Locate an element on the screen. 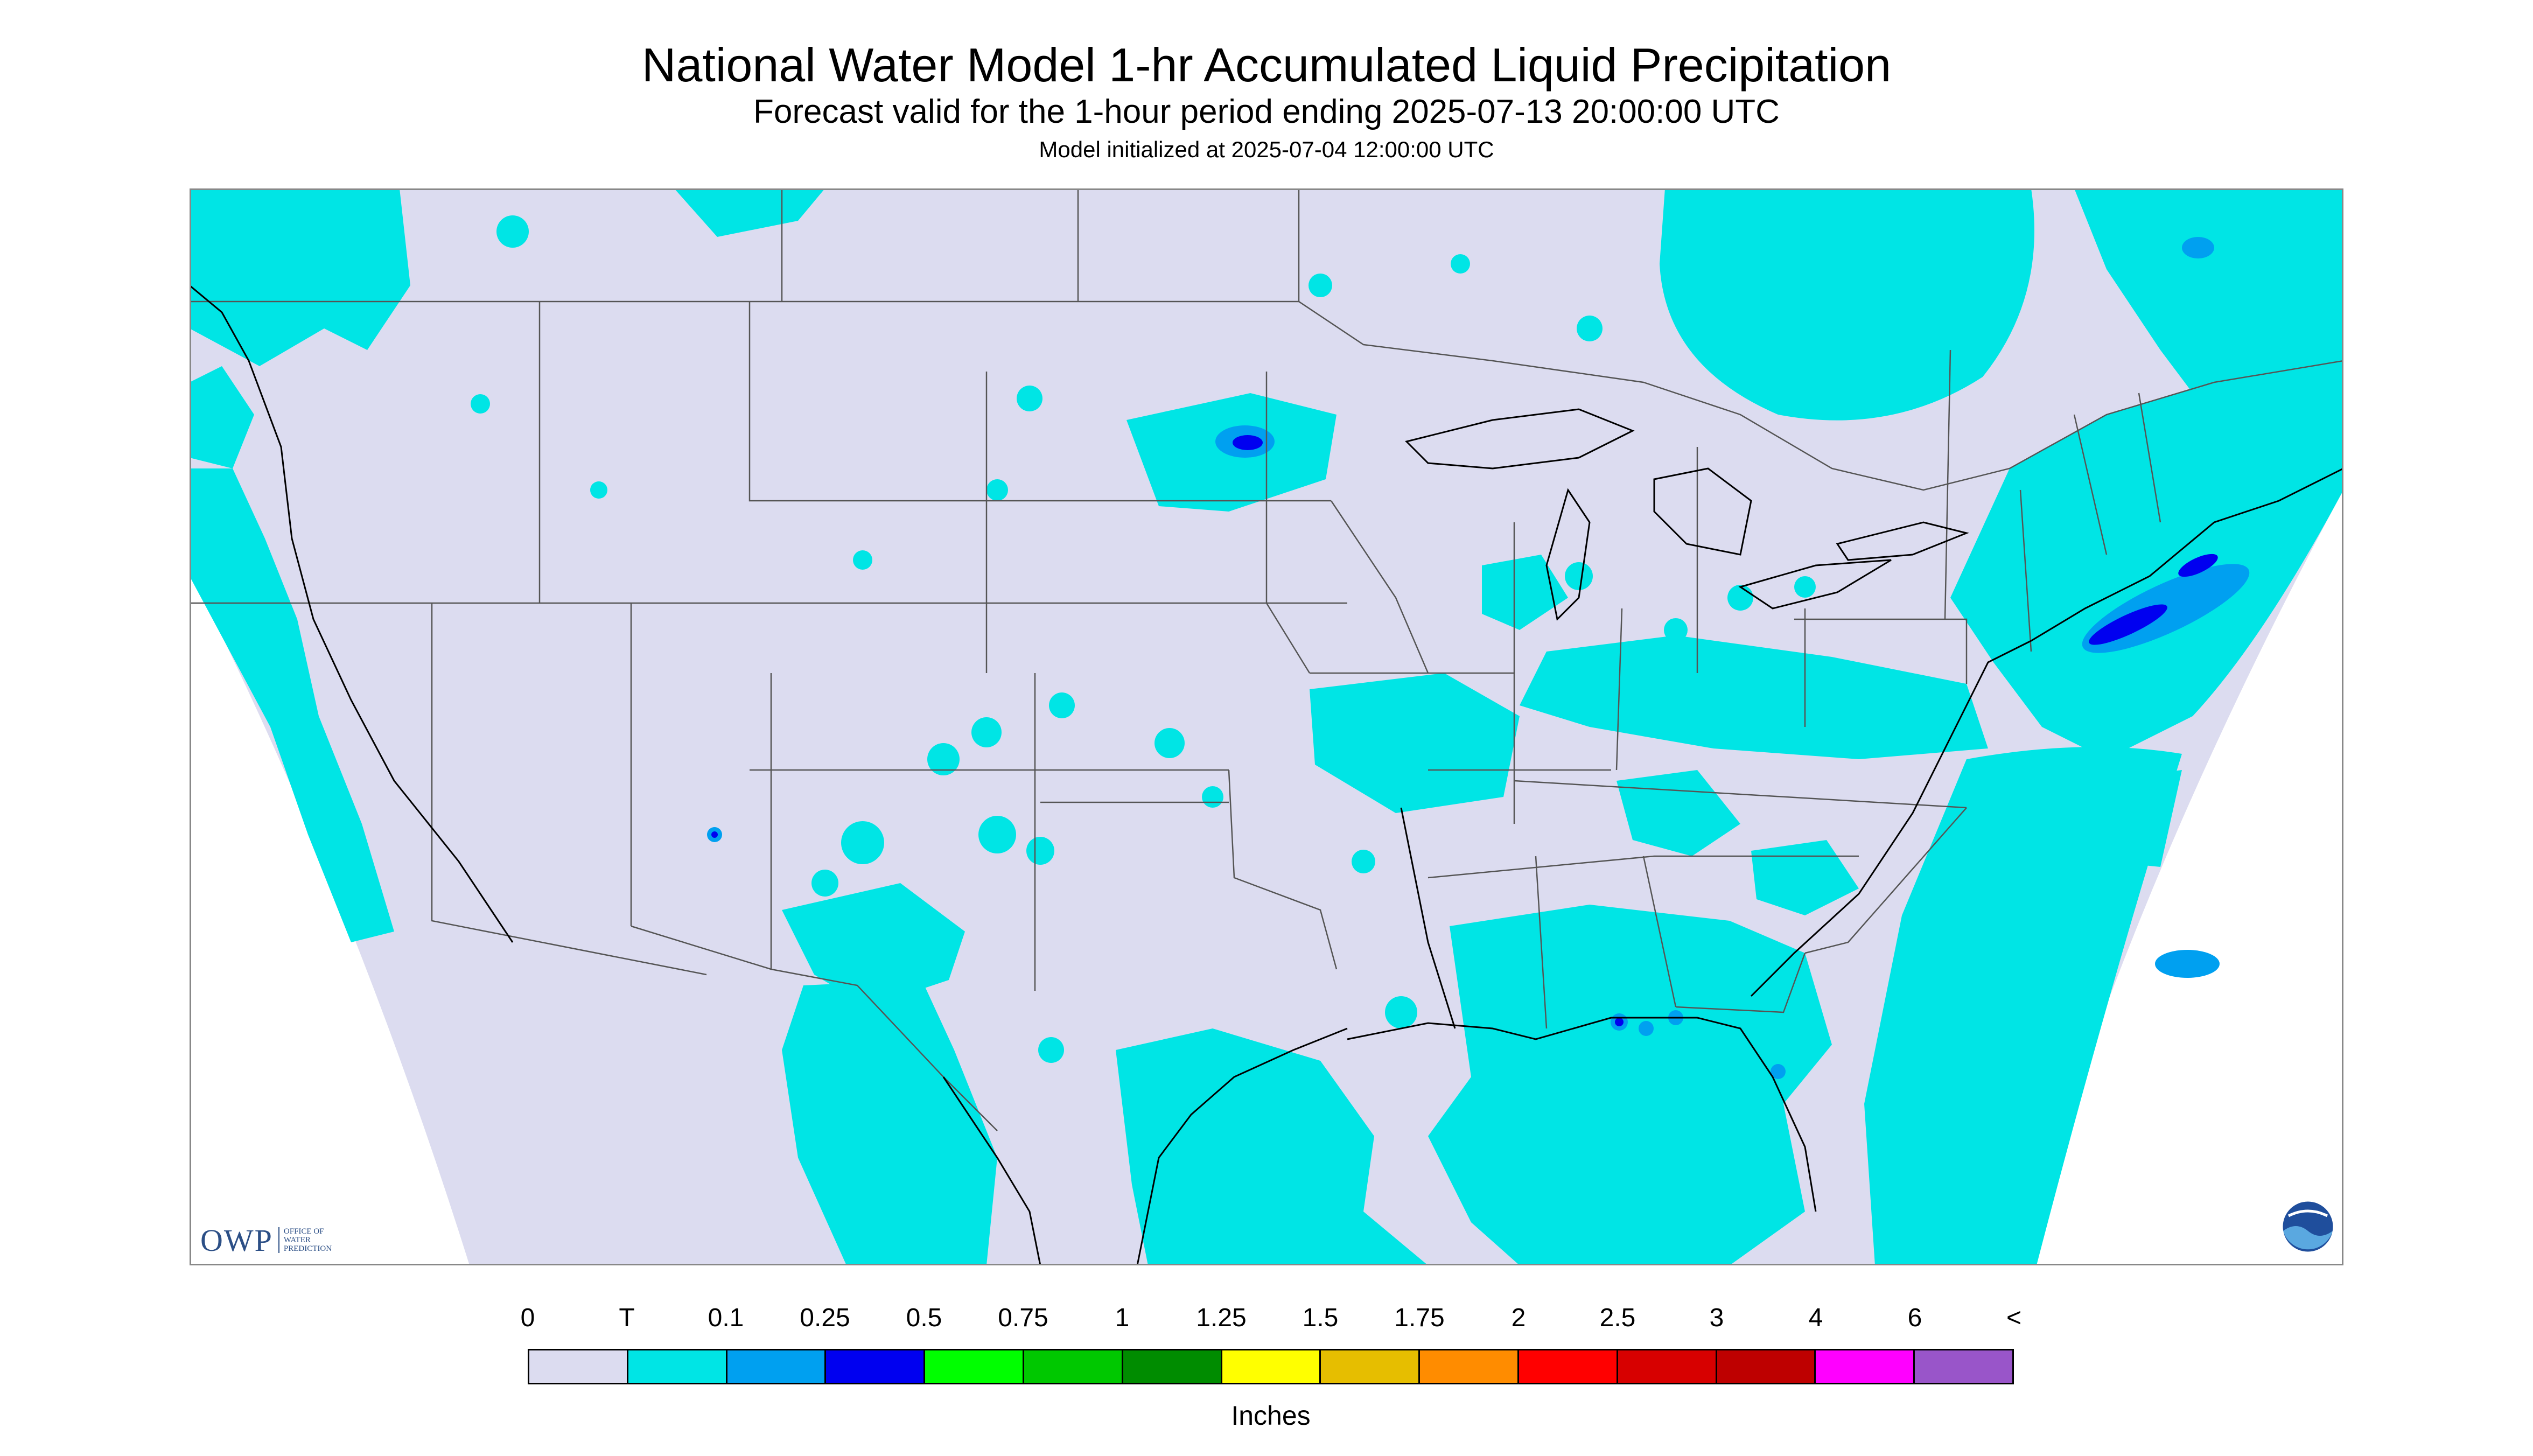 The image size is (2533, 1456). owp-logo-subtext: Office of Water Prediction is located at coordinates (305, 1240).